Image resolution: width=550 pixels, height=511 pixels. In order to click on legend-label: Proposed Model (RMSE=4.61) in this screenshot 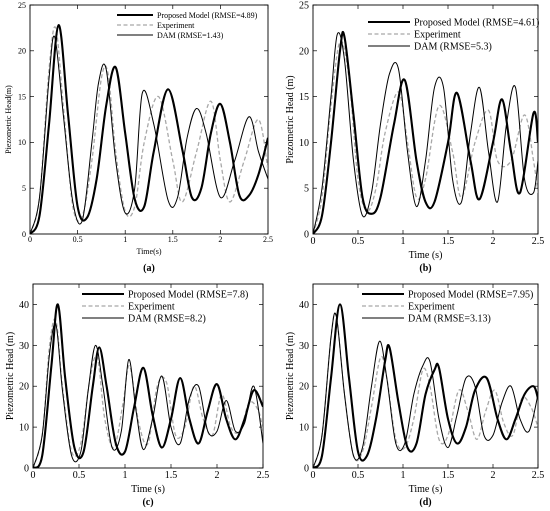, I will do `click(476, 23)`.